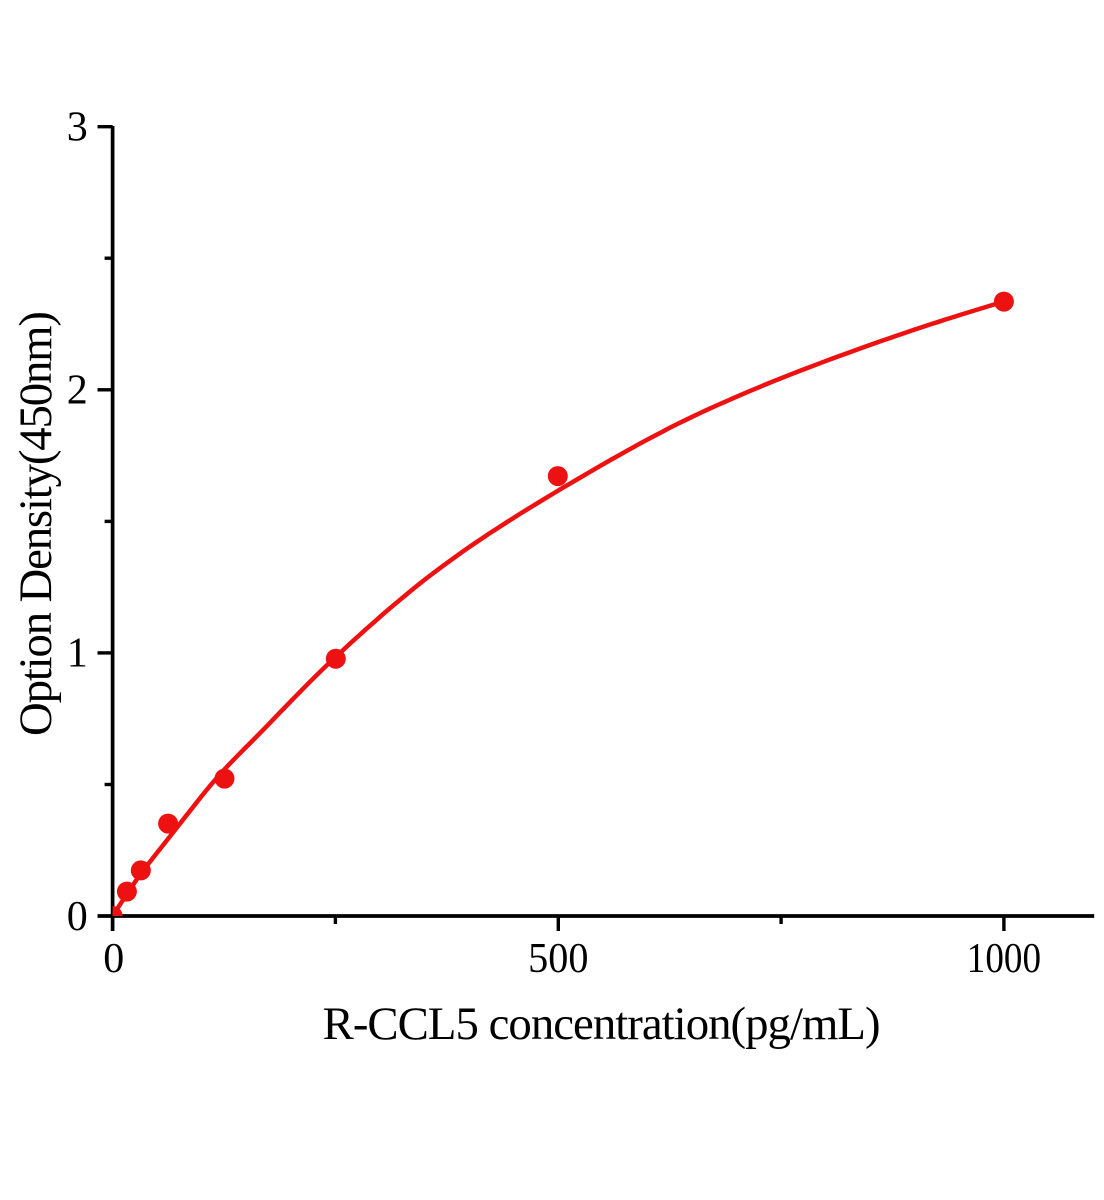  I want to click on svg-text: 1, so click(77, 654).